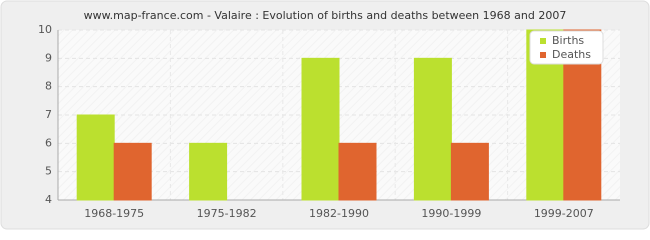  Describe the element at coordinates (45, 29) in the screenshot. I see `y-tick-label: 10` at that location.